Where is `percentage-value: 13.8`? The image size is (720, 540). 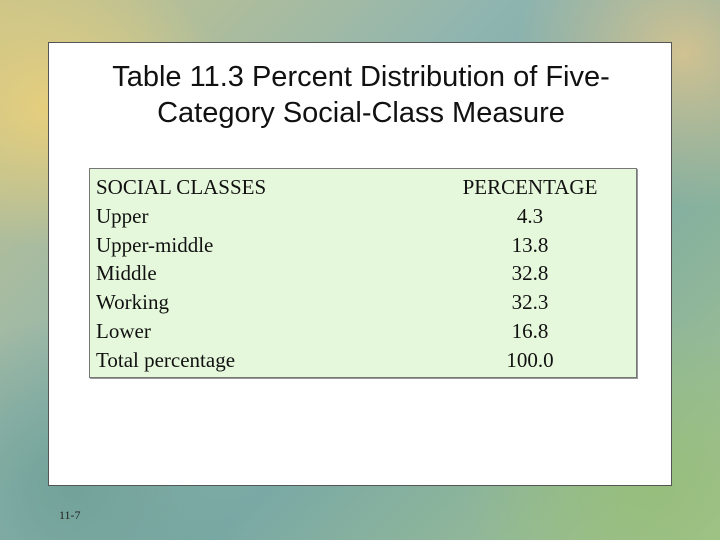 percentage-value: 13.8 is located at coordinates (530, 244).